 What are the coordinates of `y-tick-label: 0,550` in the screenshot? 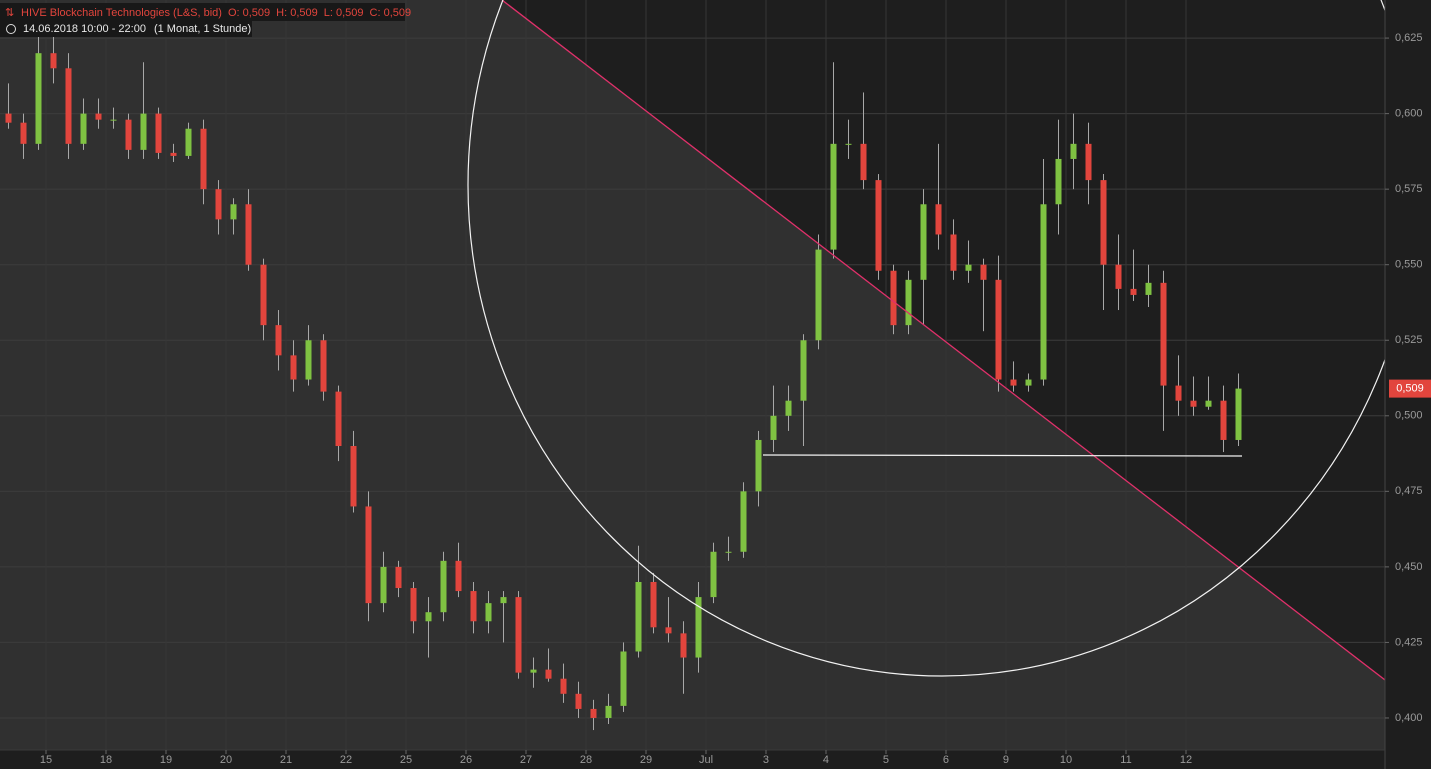 It's located at (1409, 265).